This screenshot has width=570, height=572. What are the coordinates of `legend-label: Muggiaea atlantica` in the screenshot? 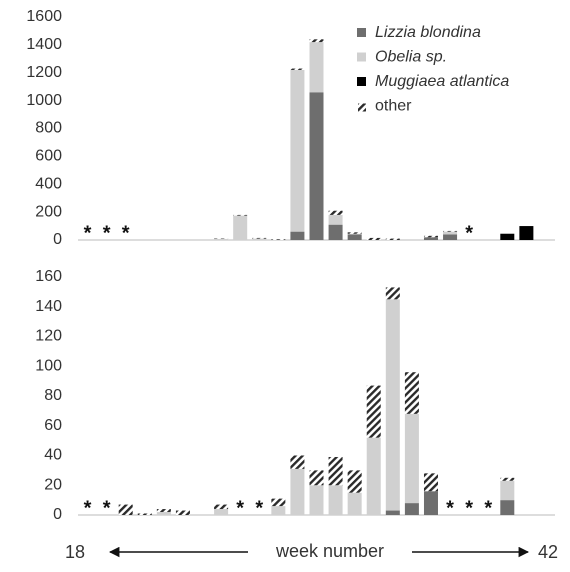 It's located at (442, 81).